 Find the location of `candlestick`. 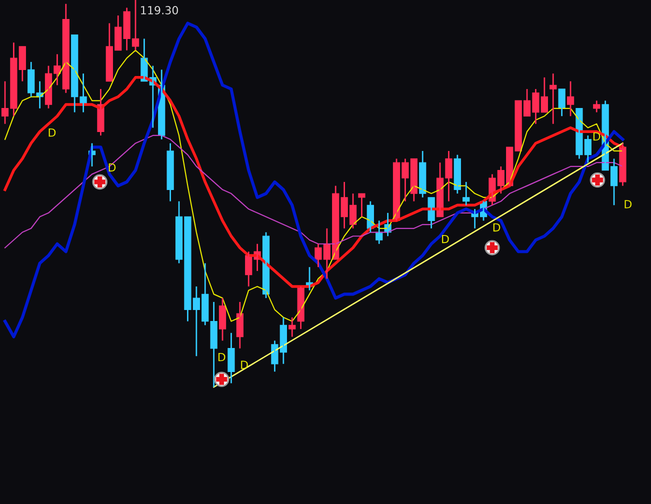

candlestick is located at coordinates (362, 205).